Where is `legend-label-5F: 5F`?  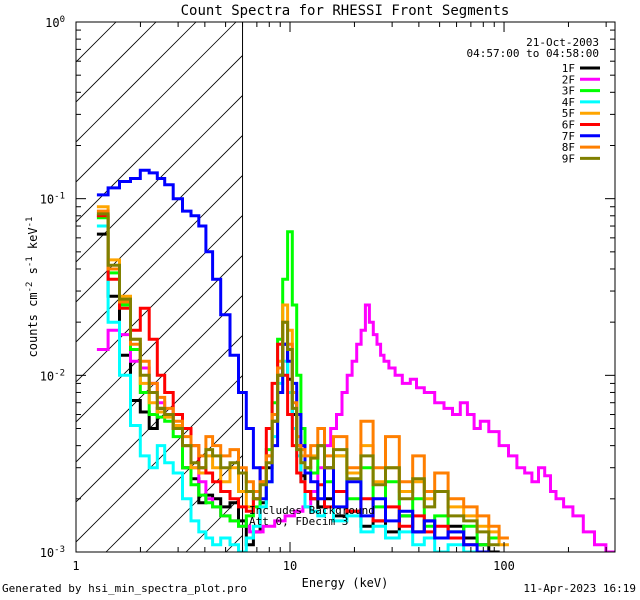 legend-label-5F: 5F is located at coordinates (568, 113).